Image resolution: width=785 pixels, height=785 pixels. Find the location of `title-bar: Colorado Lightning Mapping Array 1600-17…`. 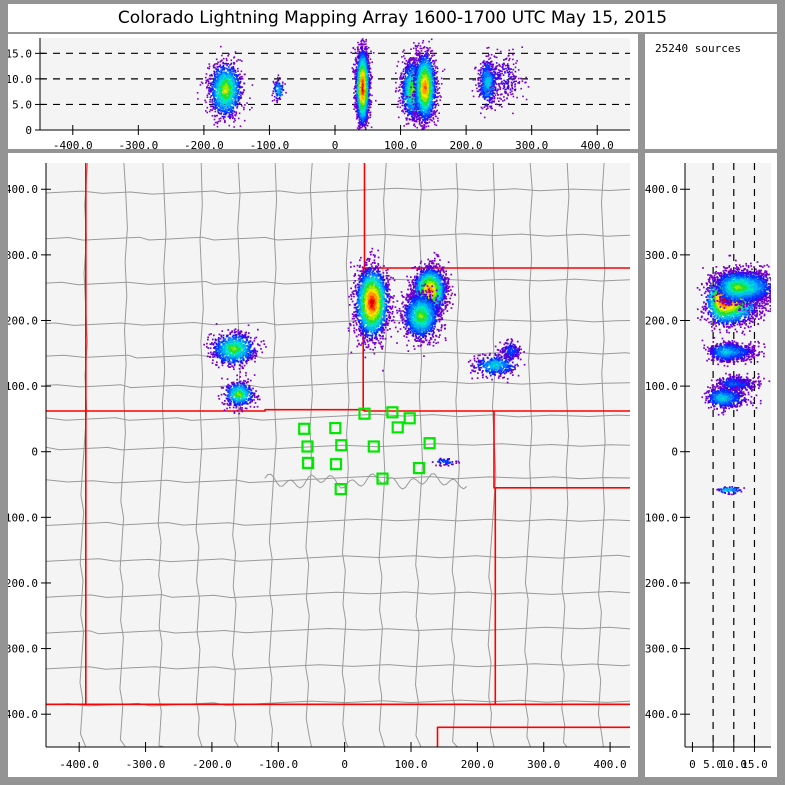

title-bar: Colorado Lightning Mapping Array 1600-17… is located at coordinates (392, 18).